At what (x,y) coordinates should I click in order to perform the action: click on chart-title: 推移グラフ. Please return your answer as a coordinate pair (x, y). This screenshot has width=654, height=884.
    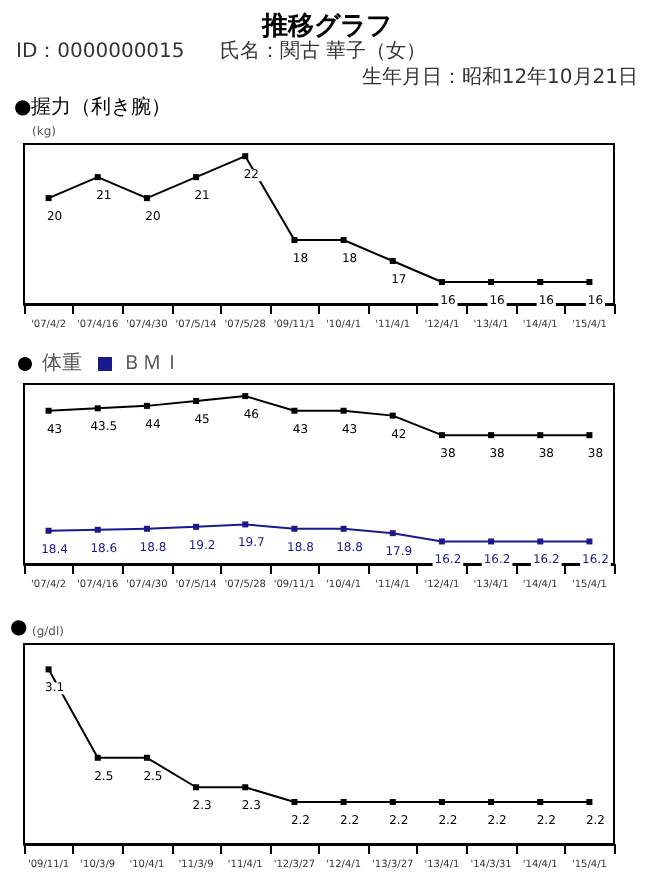
    Looking at the image, I should click on (326, 27).